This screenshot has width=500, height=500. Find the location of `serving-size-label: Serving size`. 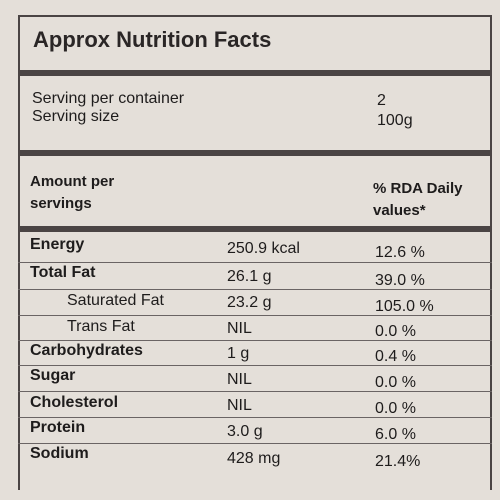

serving-size-label: Serving size is located at coordinates (76, 116).